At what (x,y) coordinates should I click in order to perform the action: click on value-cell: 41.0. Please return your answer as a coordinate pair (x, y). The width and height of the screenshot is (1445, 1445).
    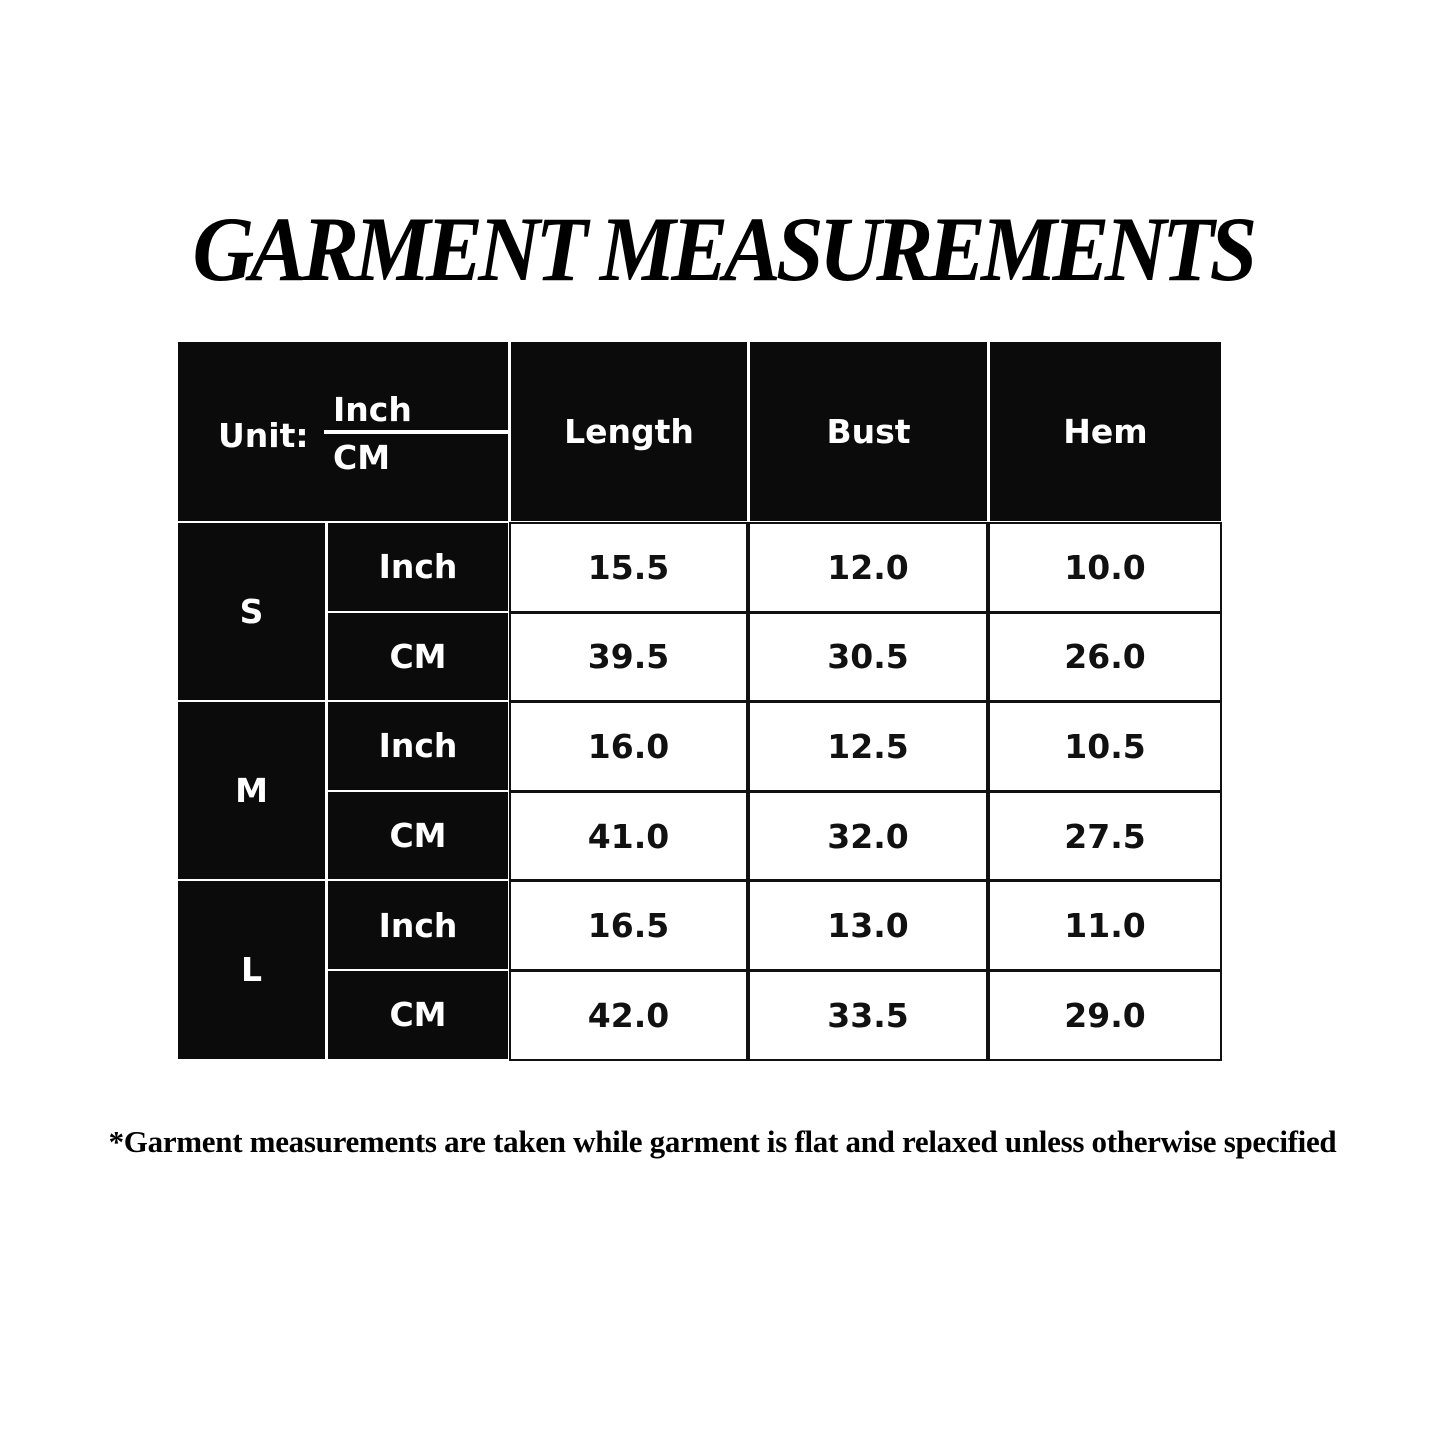
    Looking at the image, I should click on (628, 836).